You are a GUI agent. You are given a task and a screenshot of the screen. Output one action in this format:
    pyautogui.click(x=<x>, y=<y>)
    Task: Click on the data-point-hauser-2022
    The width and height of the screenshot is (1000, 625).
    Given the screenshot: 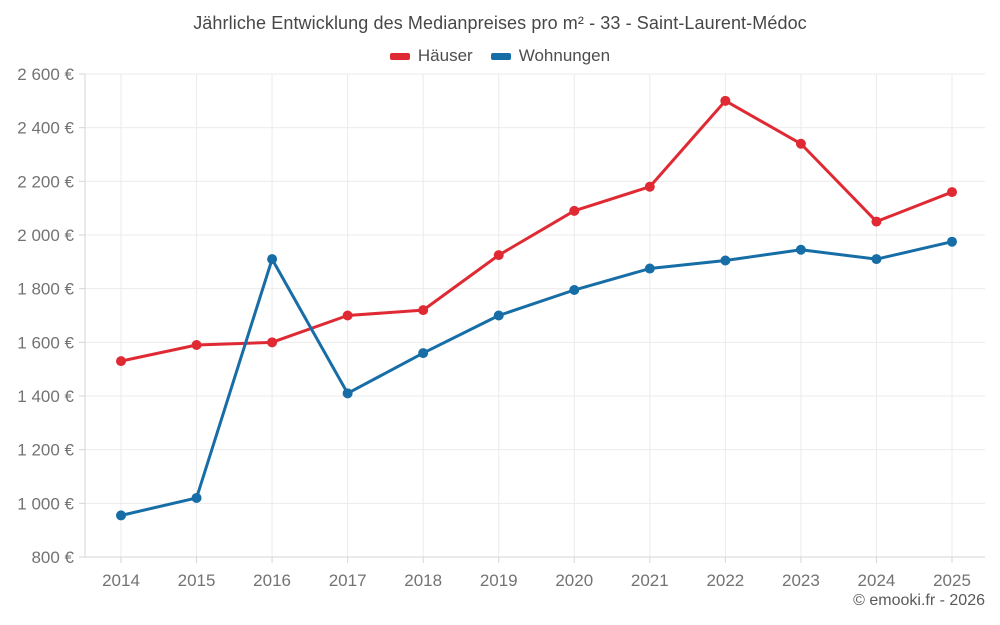 What is the action you would take?
    pyautogui.click(x=725, y=100)
    